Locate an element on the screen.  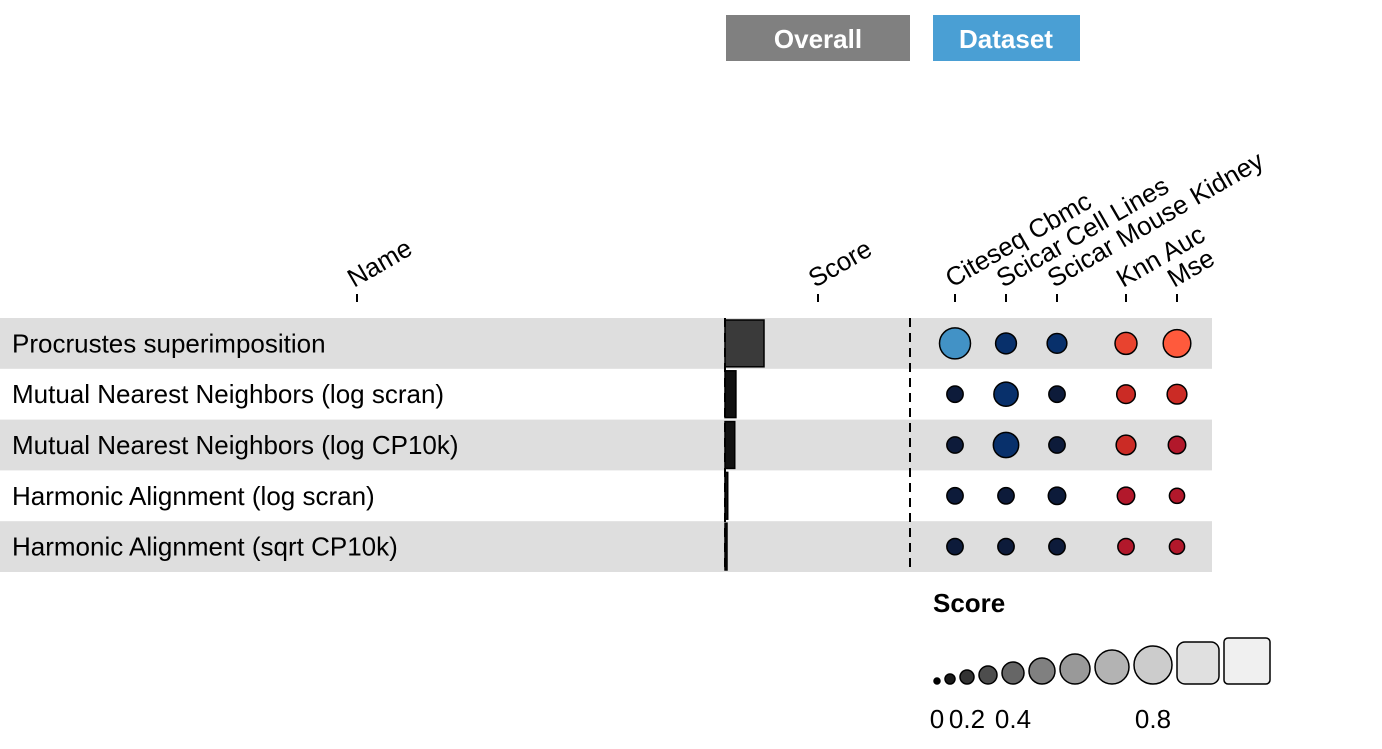
legend-shapes is located at coordinates (1102, 661).